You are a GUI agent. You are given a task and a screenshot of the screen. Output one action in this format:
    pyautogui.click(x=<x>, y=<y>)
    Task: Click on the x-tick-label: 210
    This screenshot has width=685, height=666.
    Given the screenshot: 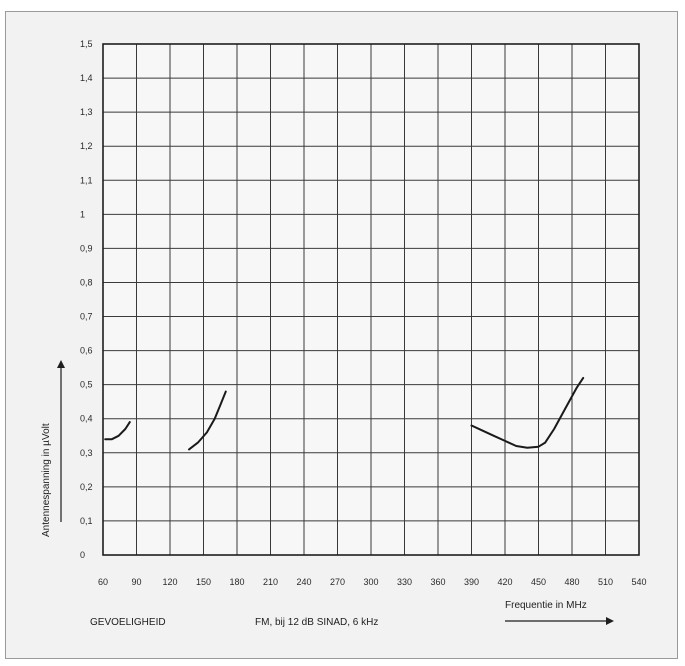 What is the action you would take?
    pyautogui.click(x=270, y=582)
    